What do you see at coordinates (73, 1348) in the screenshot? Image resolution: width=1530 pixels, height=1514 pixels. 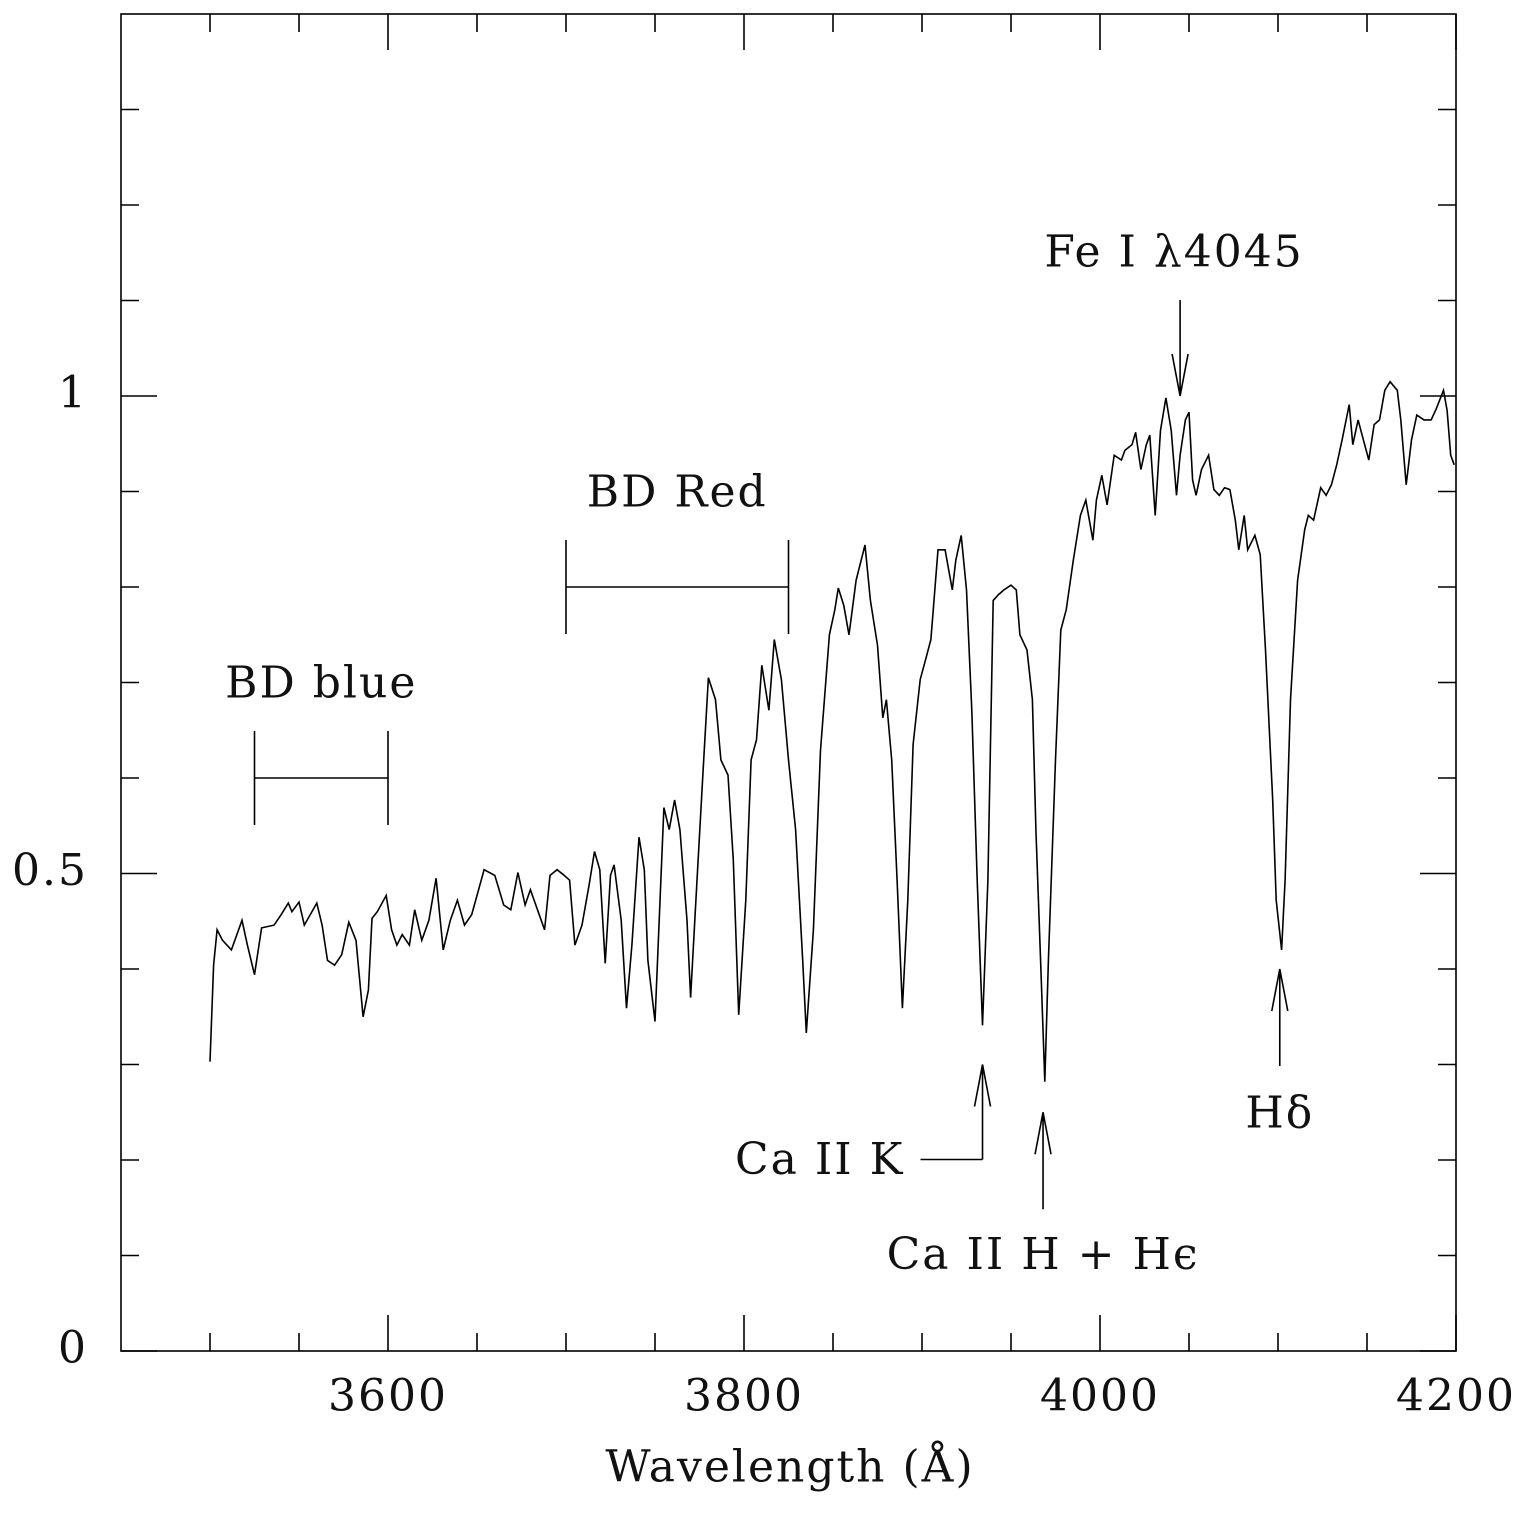 I see `y-tick-label: 0` at bounding box center [73, 1348].